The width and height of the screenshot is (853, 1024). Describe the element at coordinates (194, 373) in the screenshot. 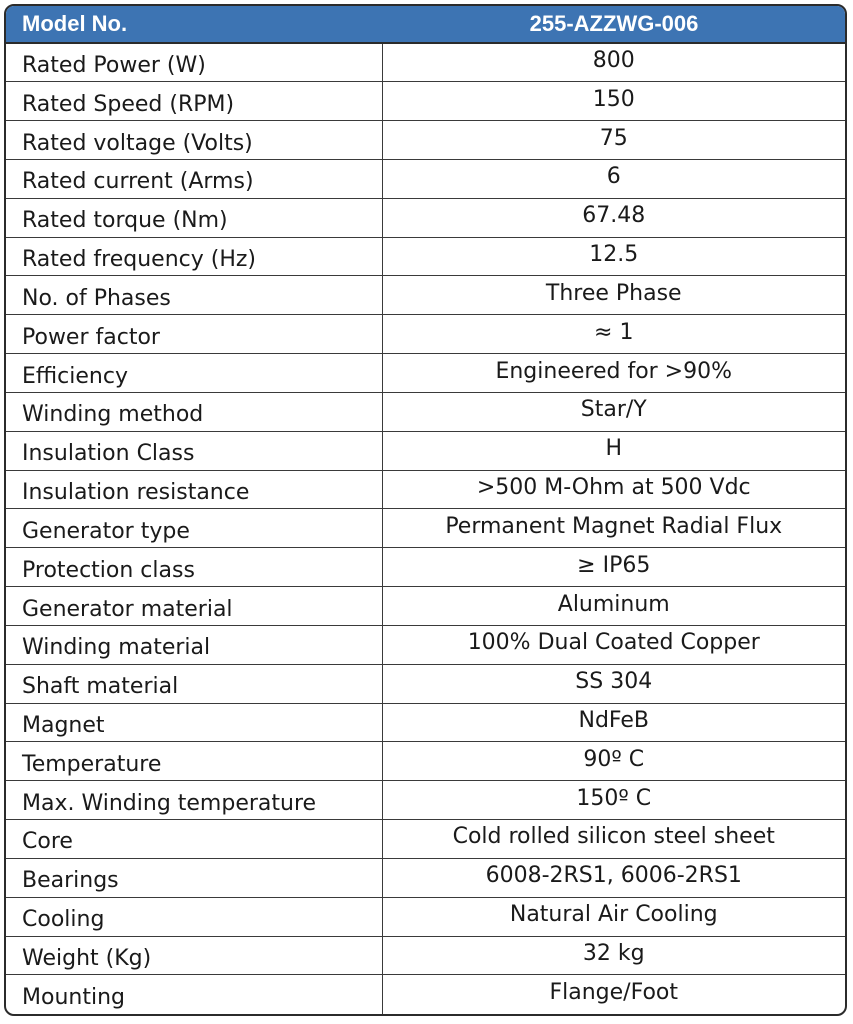

I see `spec-label: Efficiency` at that location.